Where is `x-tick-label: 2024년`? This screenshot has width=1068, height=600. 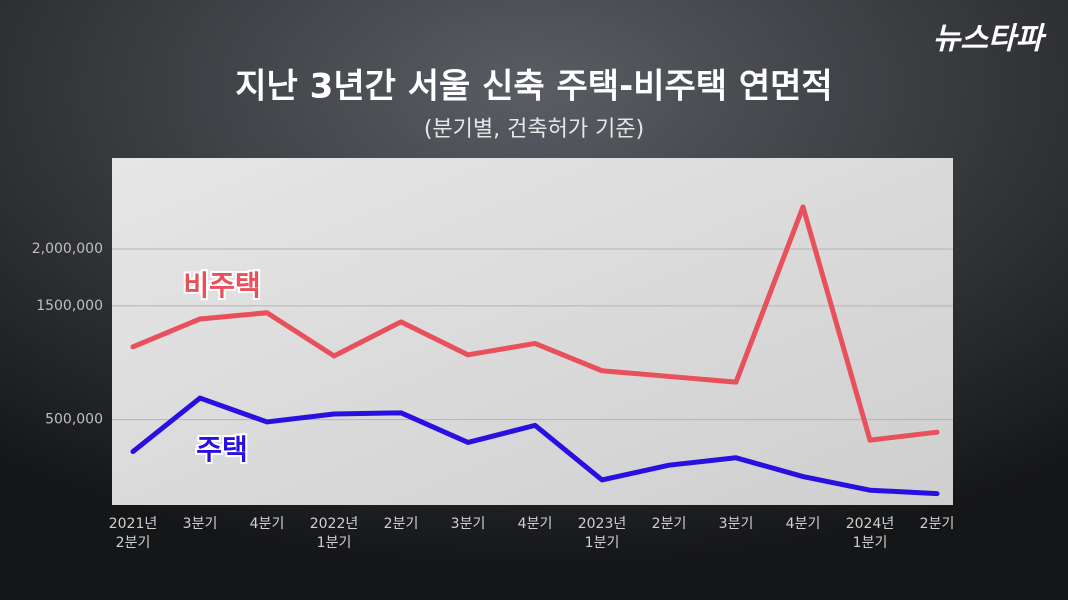
x-tick-label: 2024년 is located at coordinates (870, 524).